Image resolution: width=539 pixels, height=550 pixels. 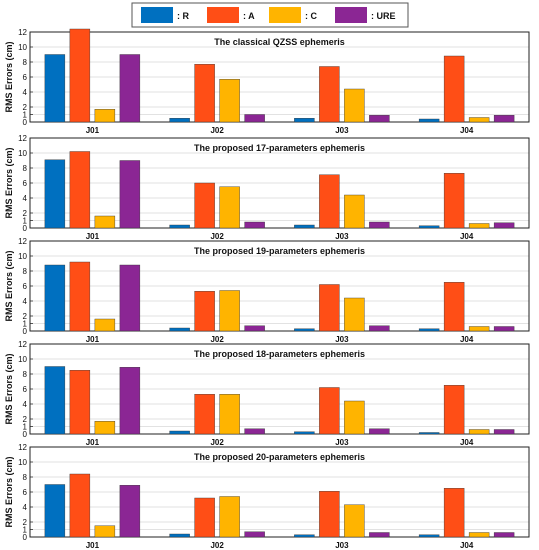 What do you see at coordinates (383, 16) in the screenshot?
I see `legend-label-ure: : URE` at bounding box center [383, 16].